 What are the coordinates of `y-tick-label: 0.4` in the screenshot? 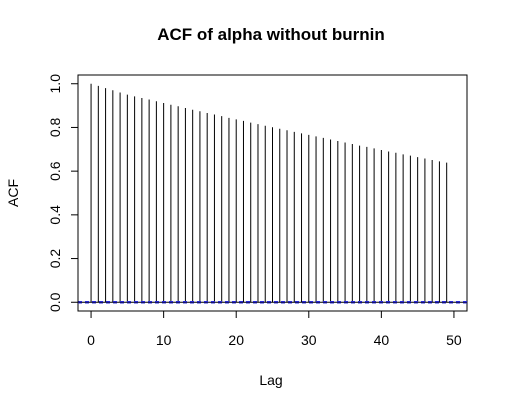 It's located at (55, 215).